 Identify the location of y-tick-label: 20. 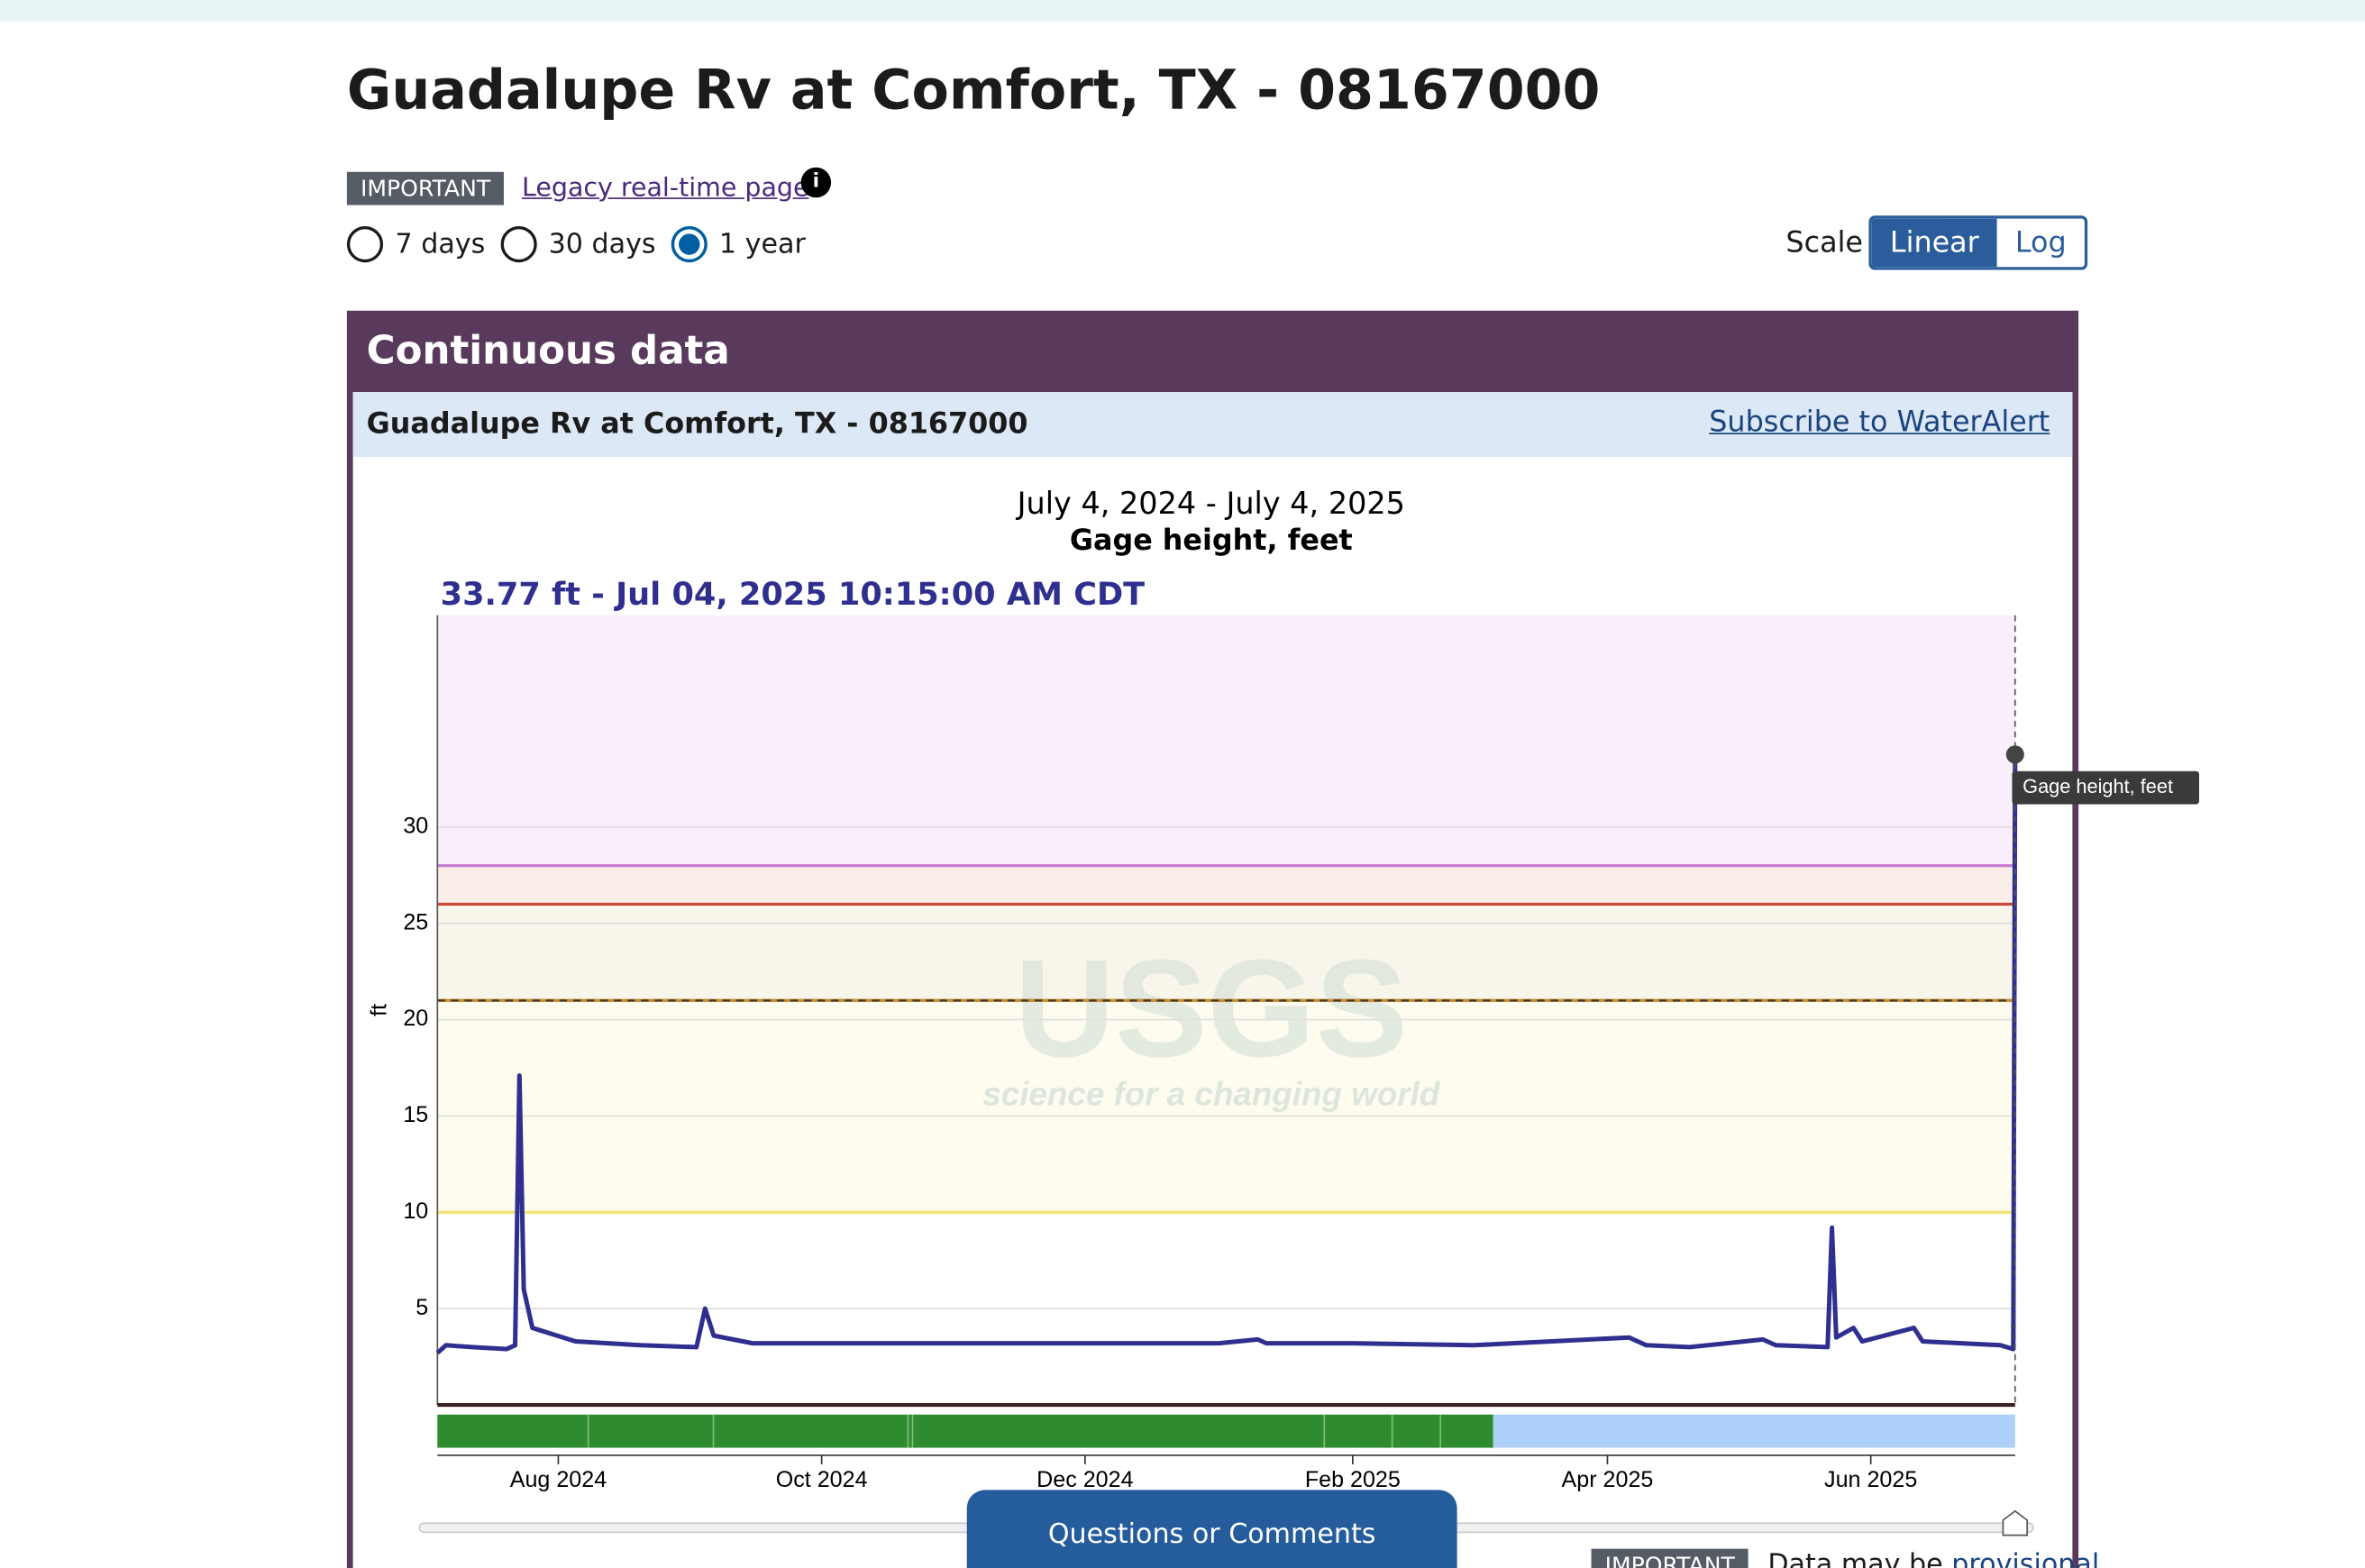
(416, 1018).